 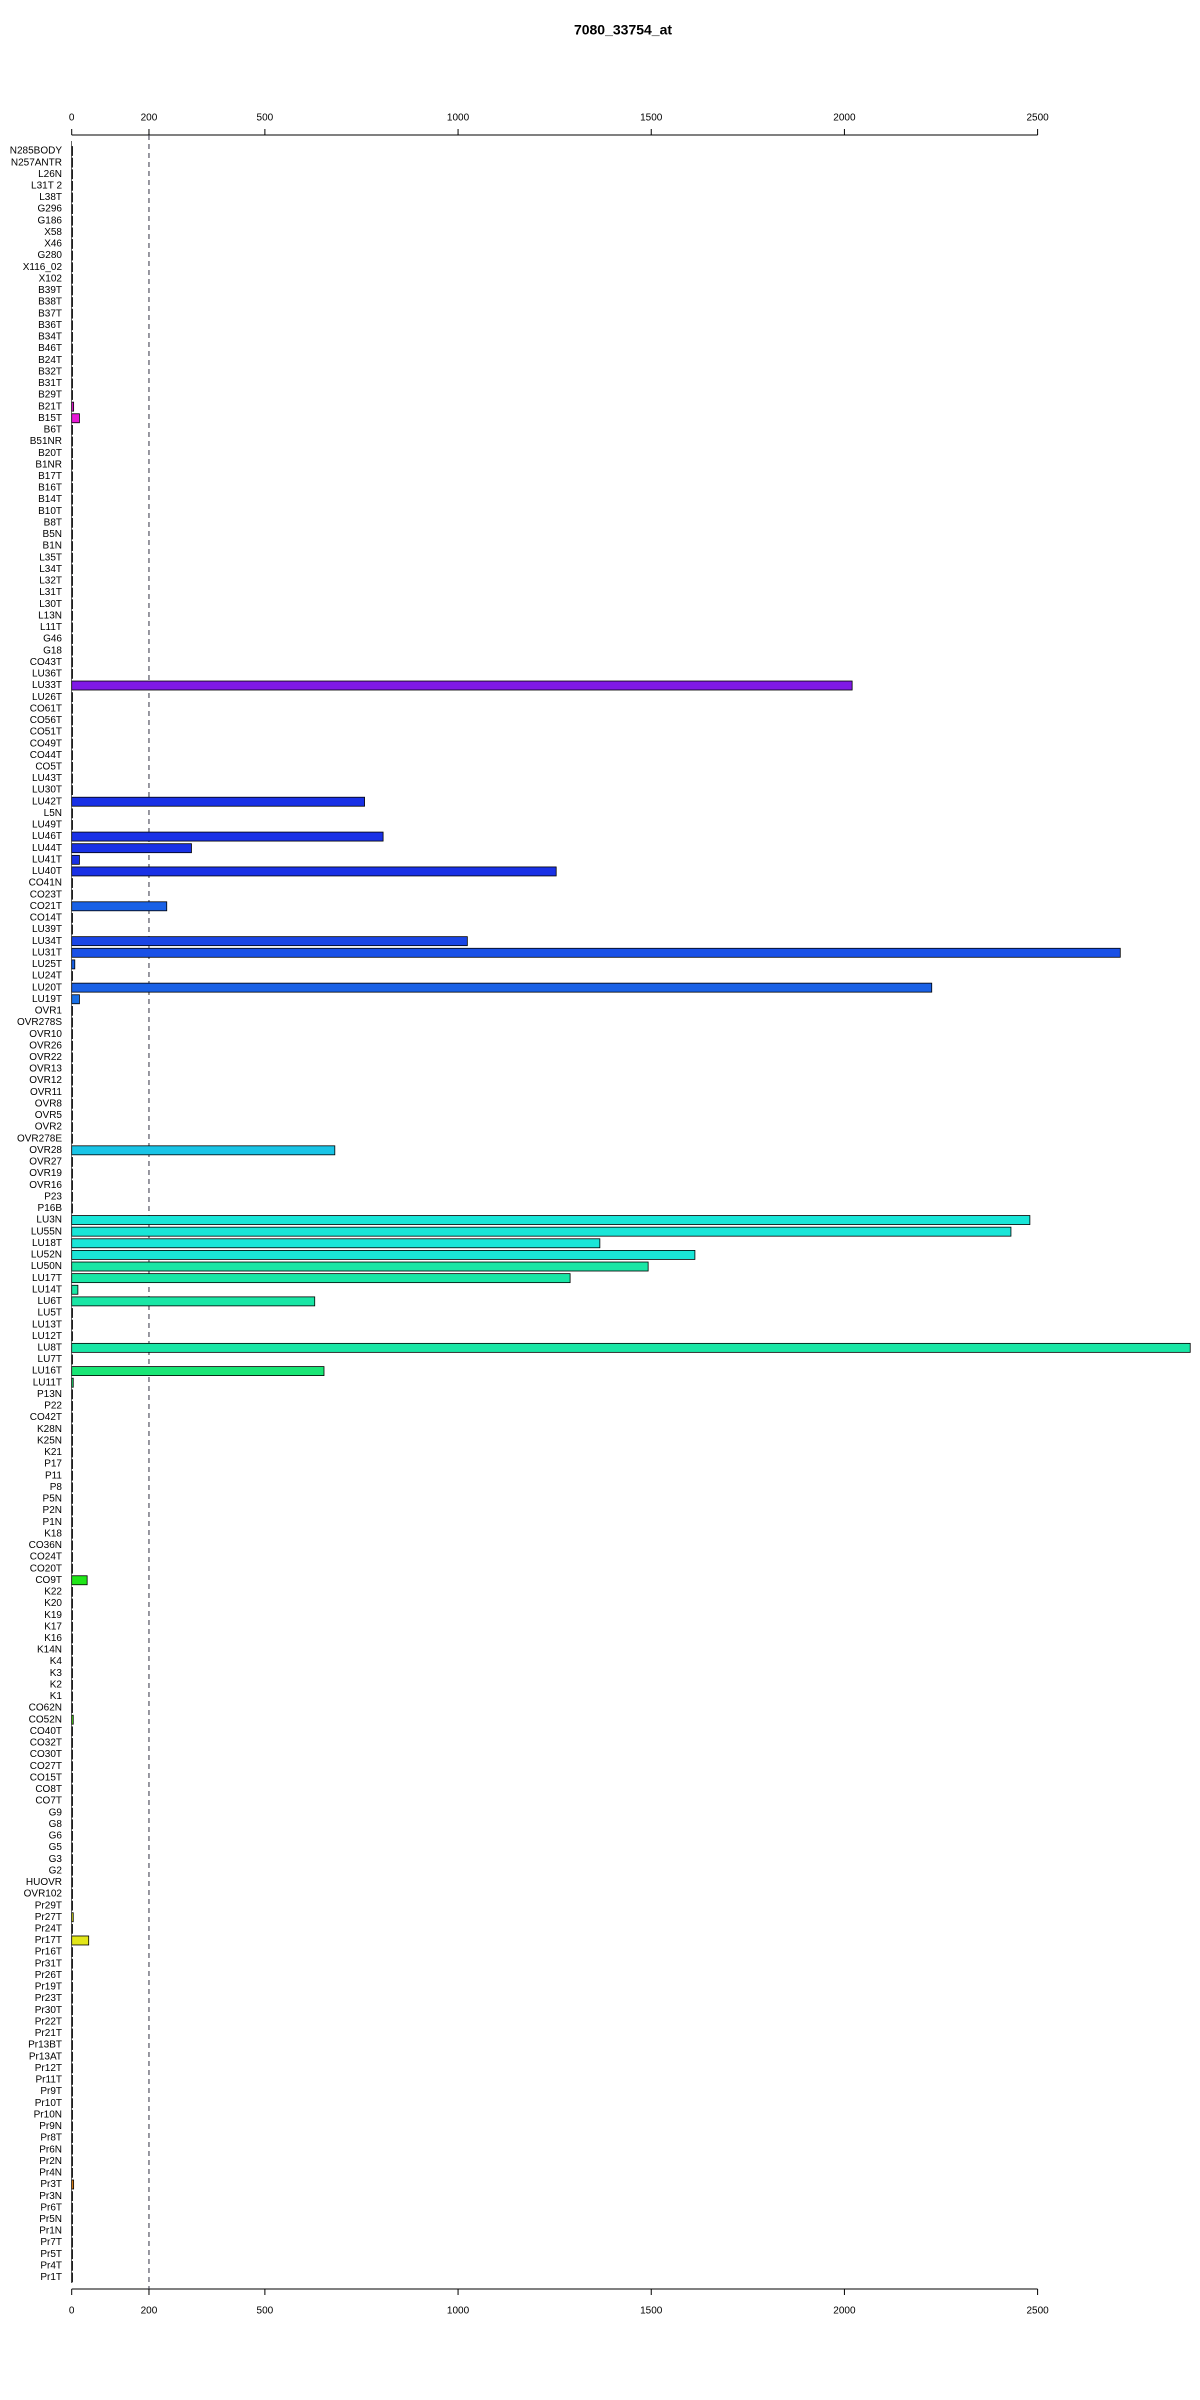 What do you see at coordinates (56, 1696) in the screenshot?
I see `y-tick-label: K1` at bounding box center [56, 1696].